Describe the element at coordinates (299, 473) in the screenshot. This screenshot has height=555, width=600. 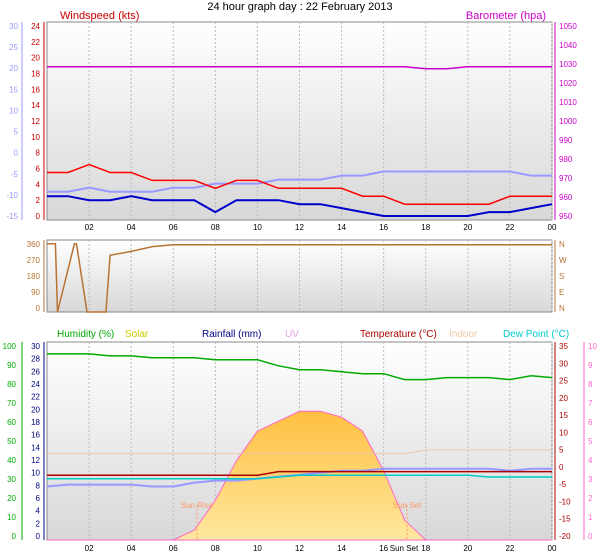
I see `series-temperature-line` at that location.